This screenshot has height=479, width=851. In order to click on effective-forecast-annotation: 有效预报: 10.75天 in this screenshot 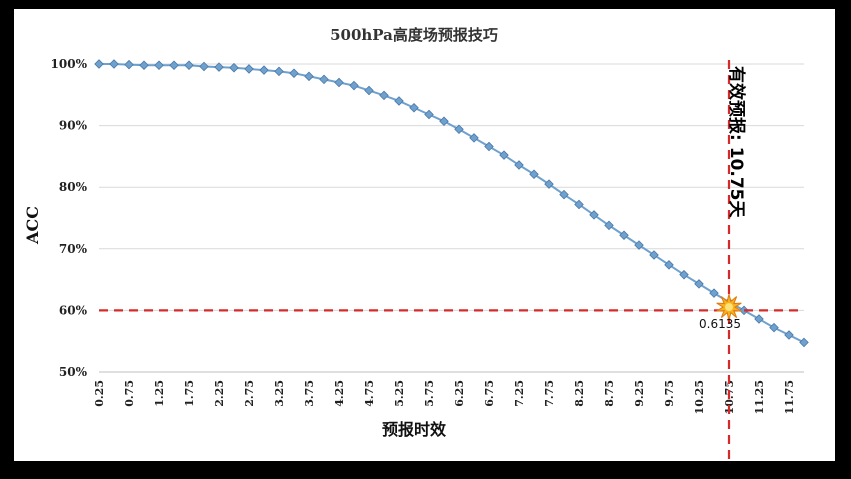, I will do `click(736, 142)`.